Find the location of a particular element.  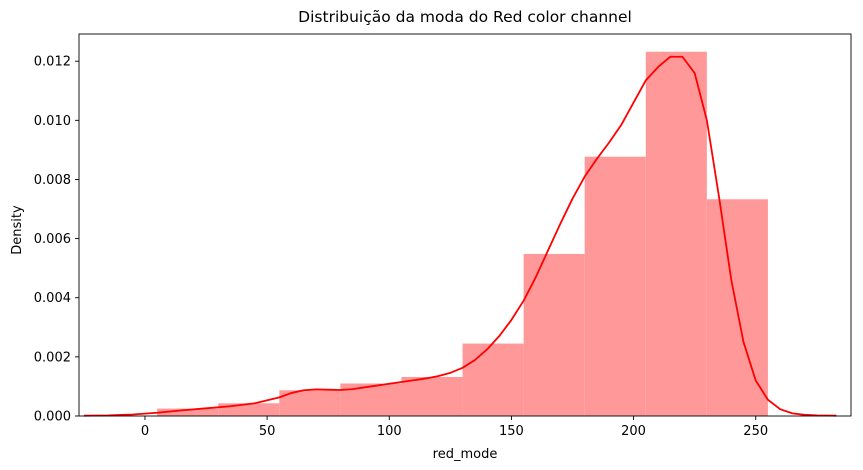

y-tick-label: 0.000 is located at coordinates (52, 417).